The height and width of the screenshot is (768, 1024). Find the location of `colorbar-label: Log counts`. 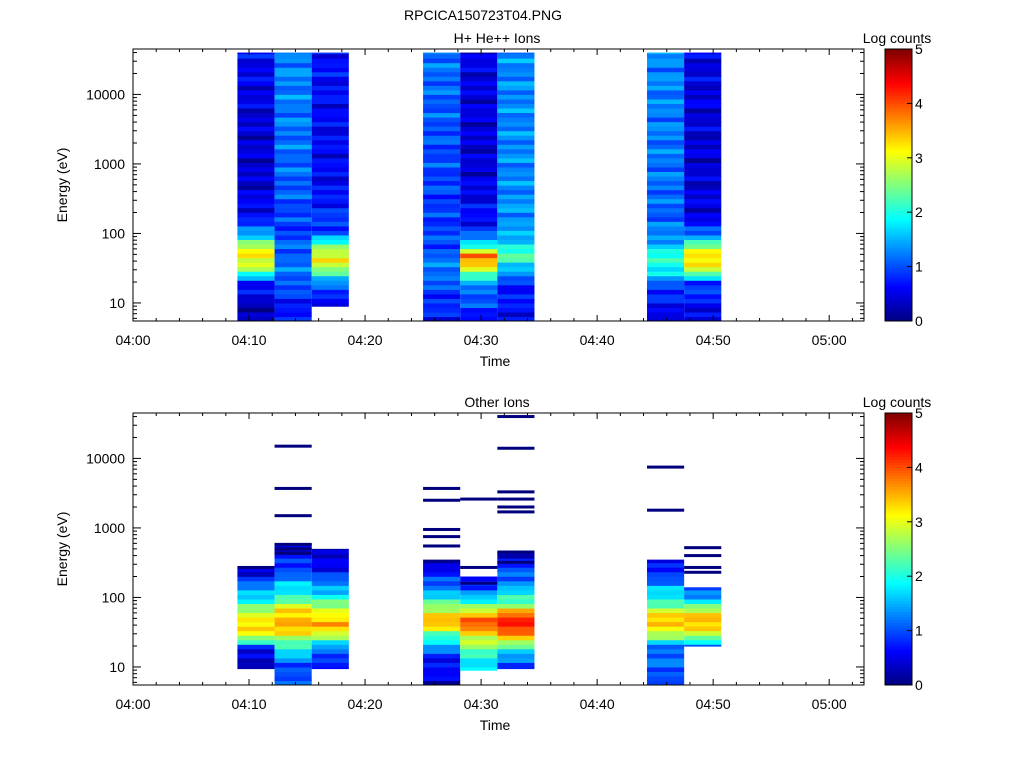

colorbar-label: Log counts is located at coordinates (897, 402).